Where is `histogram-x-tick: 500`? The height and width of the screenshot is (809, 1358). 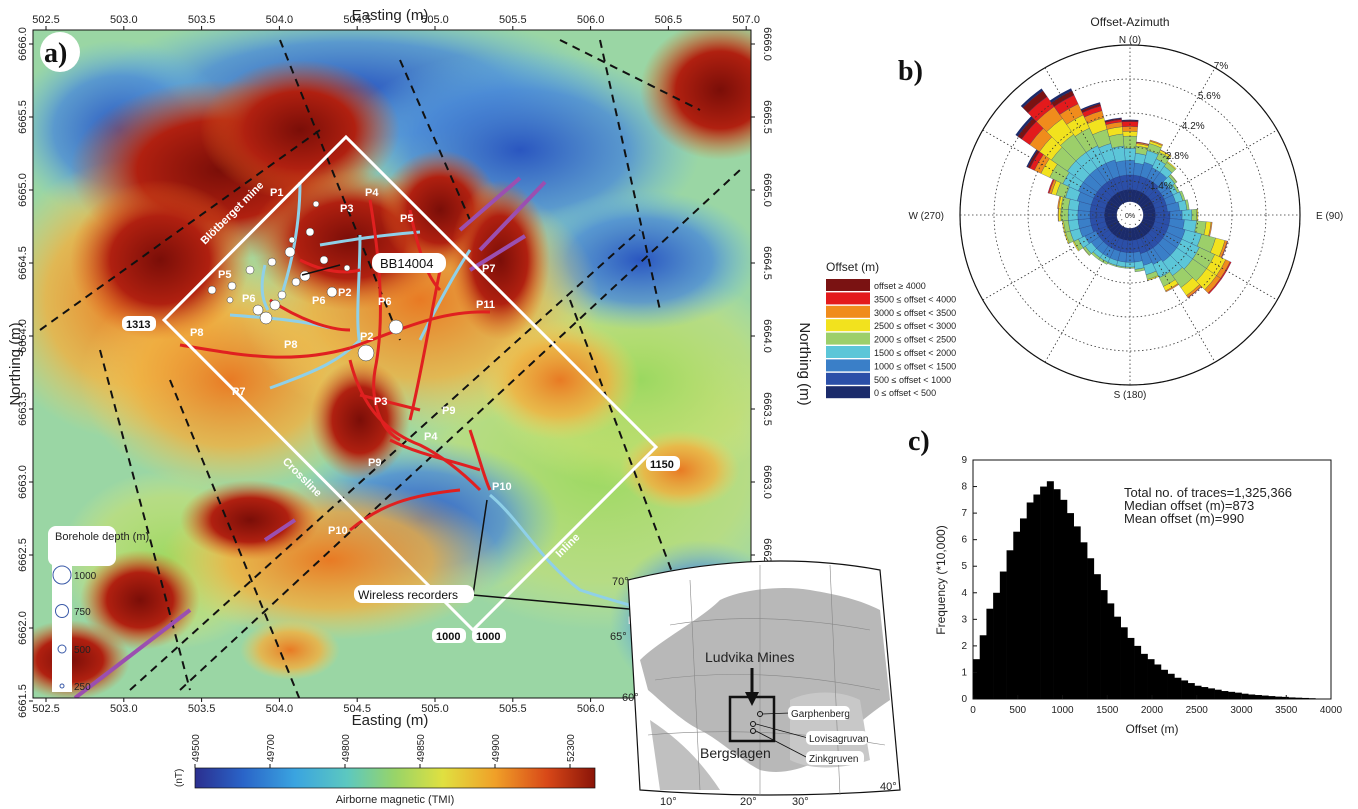 histogram-x-tick: 500 is located at coordinates (1017, 710).